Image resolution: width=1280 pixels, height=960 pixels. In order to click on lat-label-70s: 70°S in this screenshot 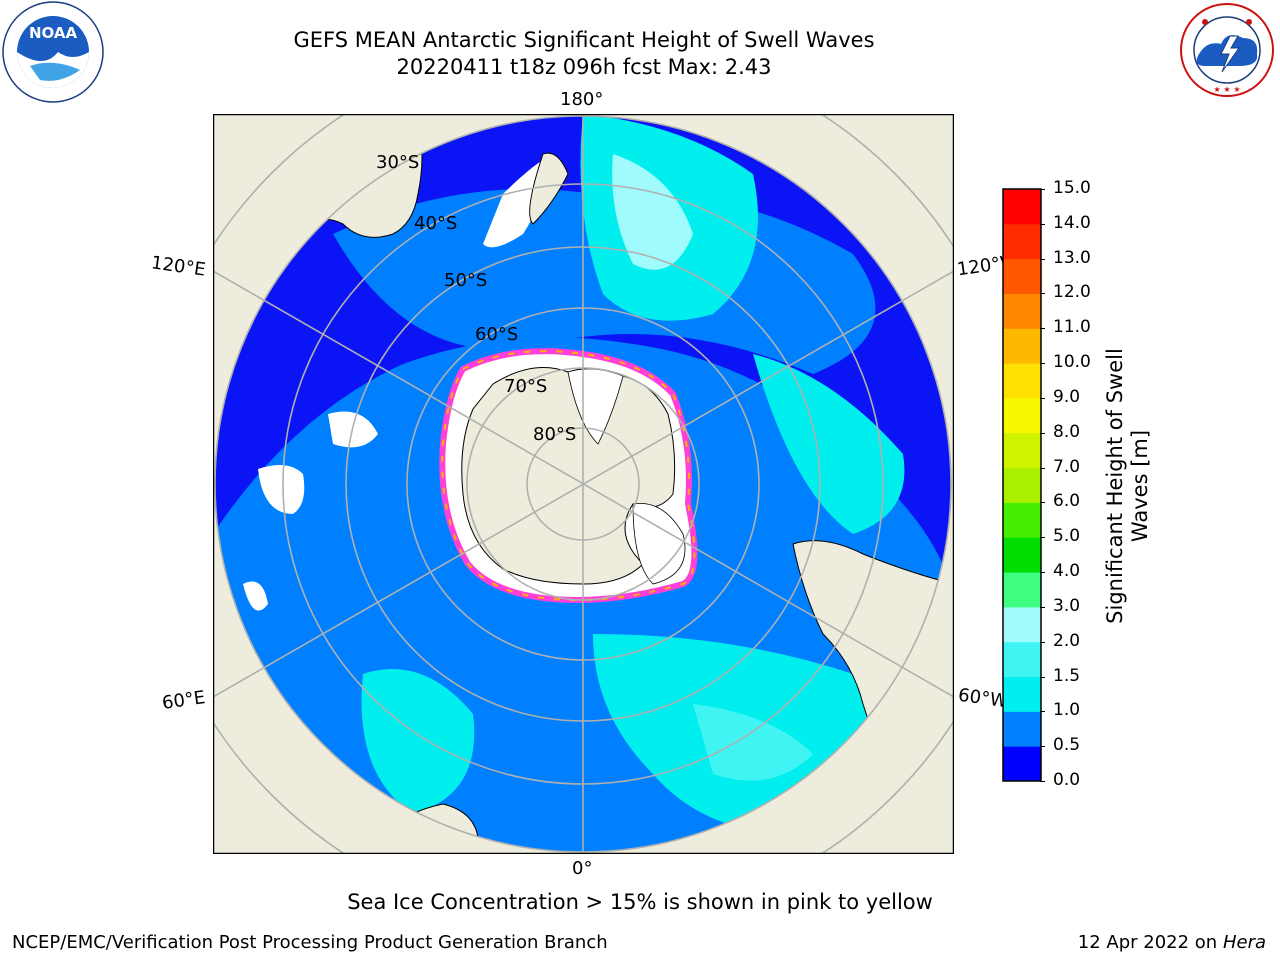, I will do `click(526, 386)`.